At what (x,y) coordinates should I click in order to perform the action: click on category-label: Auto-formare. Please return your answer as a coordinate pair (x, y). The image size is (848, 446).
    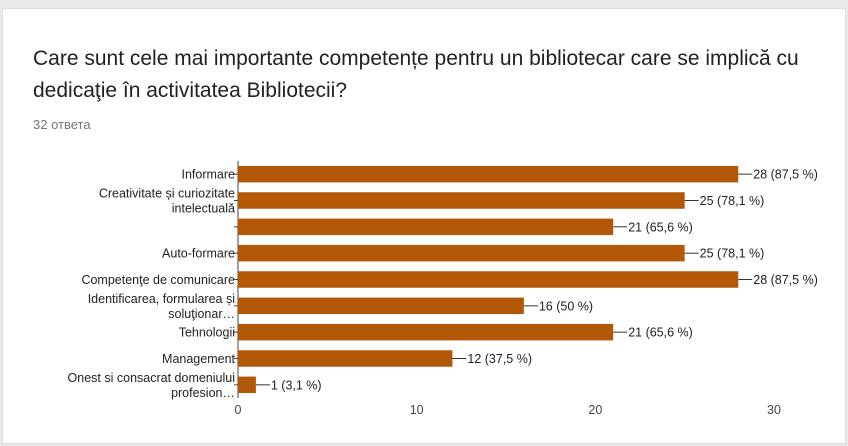
    Looking at the image, I should click on (198, 254).